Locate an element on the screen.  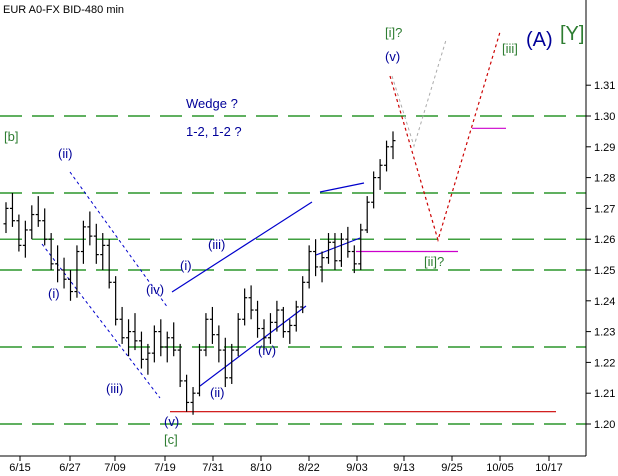
y-tick-label-1: 1.21 is located at coordinates (604, 394).